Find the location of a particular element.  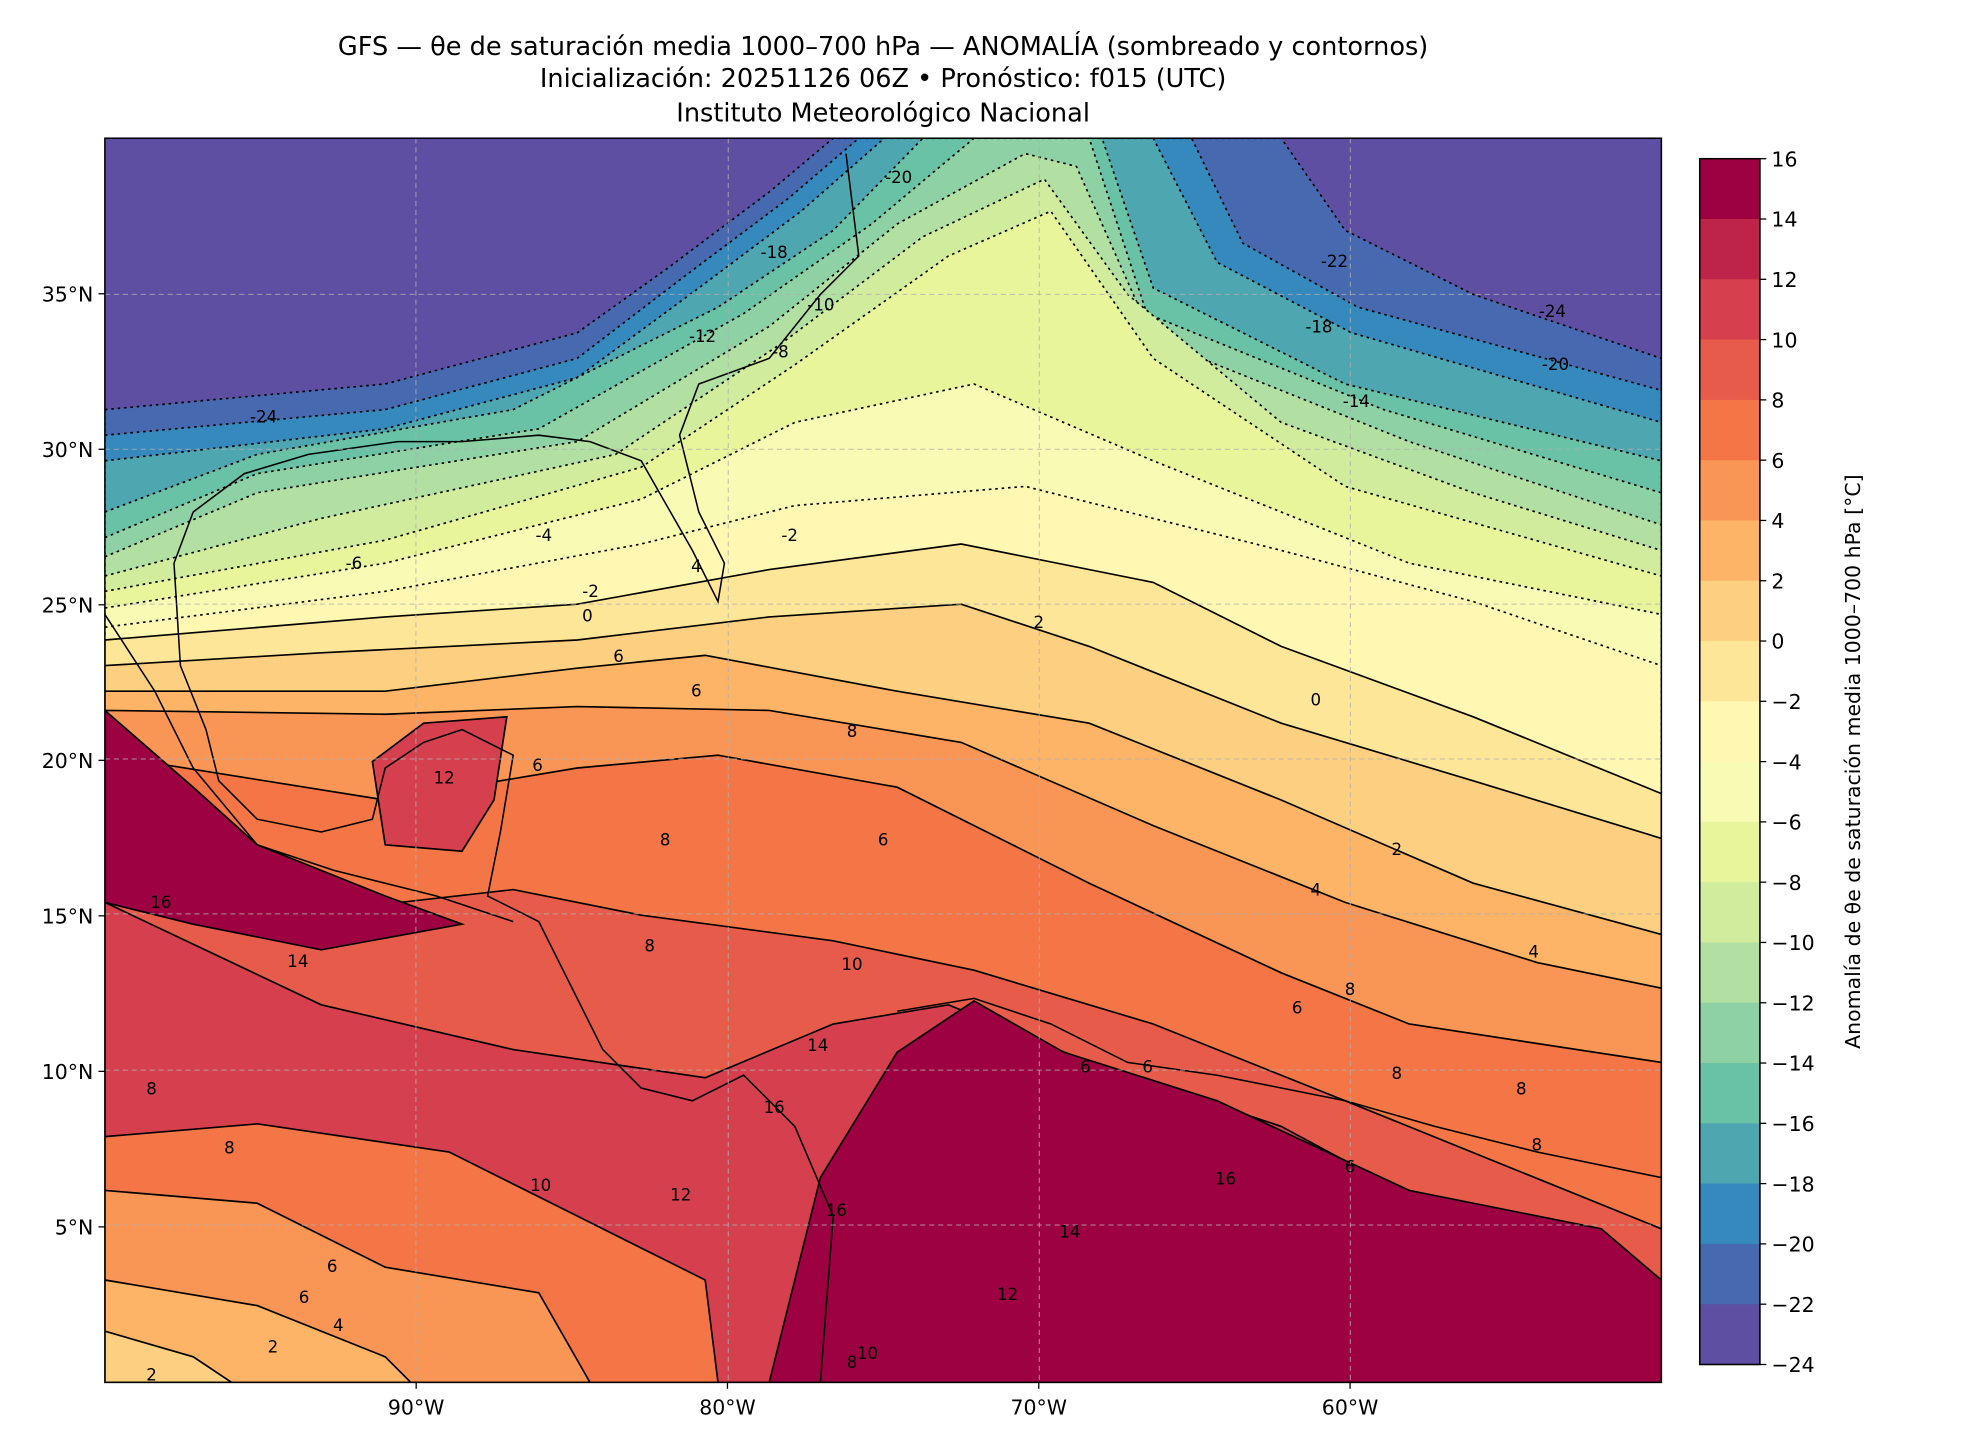

colorbar-tick-label: 12 is located at coordinates (1784, 280).